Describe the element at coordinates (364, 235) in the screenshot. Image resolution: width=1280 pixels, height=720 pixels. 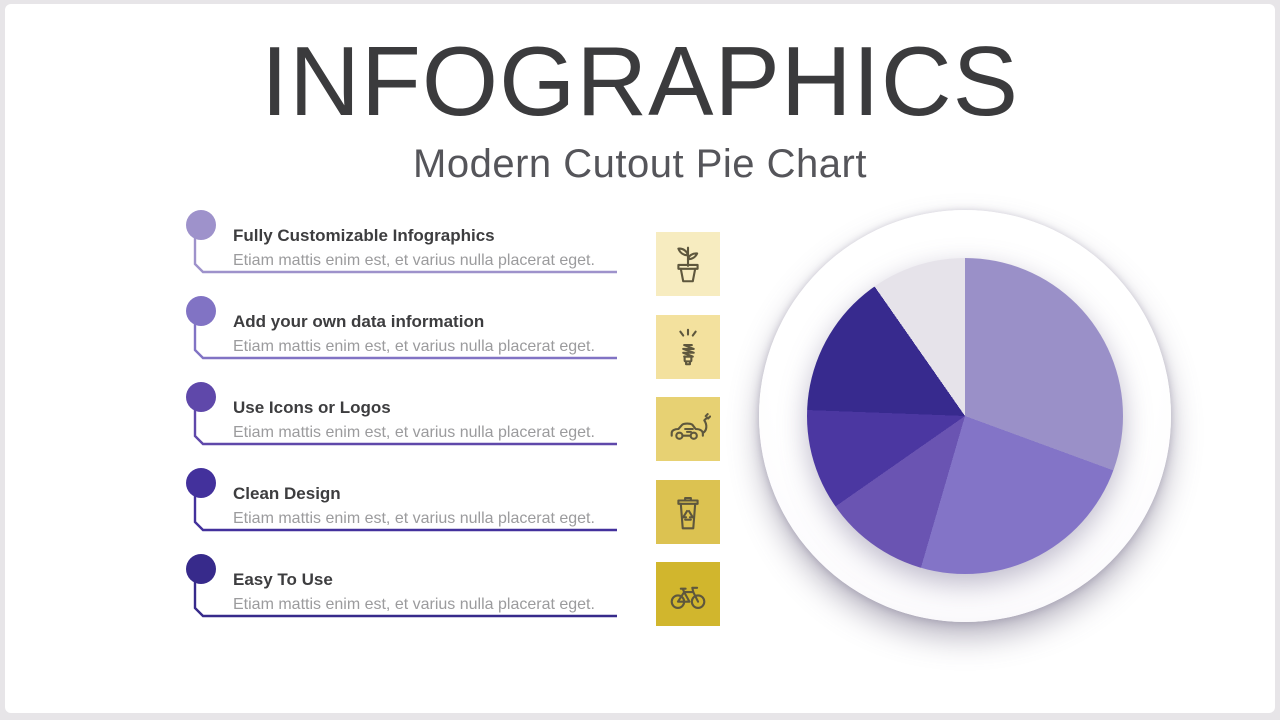
I see `list-item-title: Fully Customizable Infographics` at that location.